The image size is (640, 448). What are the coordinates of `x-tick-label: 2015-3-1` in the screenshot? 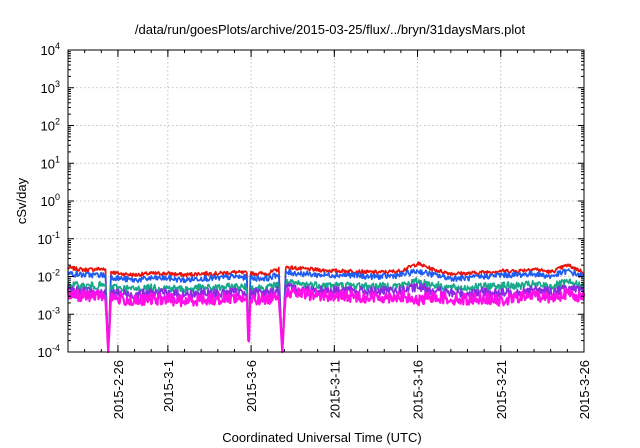 It's located at (168, 386).